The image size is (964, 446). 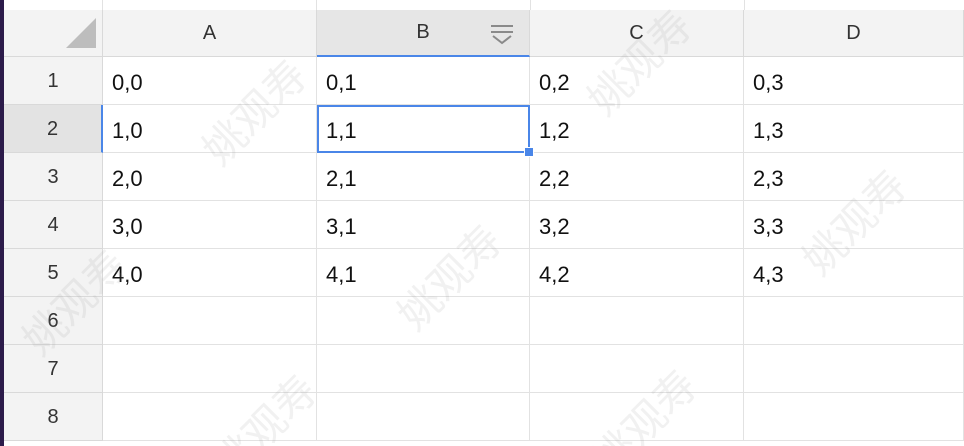 What do you see at coordinates (423, 177) in the screenshot?
I see `cell-b3: 2,1` at bounding box center [423, 177].